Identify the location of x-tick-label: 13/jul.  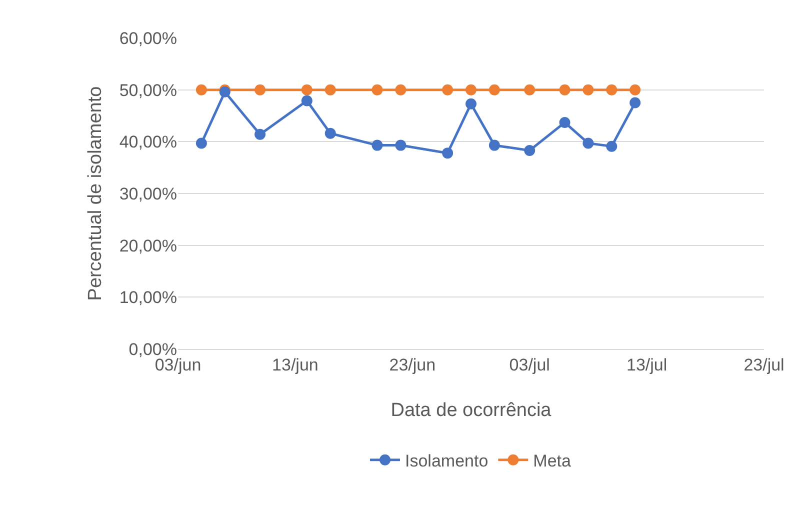
(647, 364).